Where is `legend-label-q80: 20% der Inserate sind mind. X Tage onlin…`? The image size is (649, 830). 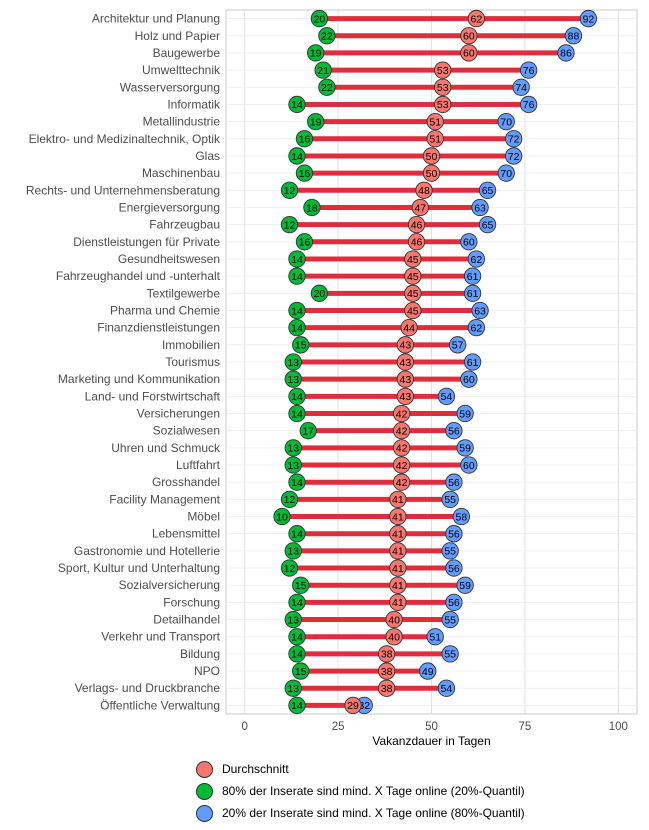 legend-label-q80: 20% der Inserate sind mind. X Tage onlin… is located at coordinates (373, 813).